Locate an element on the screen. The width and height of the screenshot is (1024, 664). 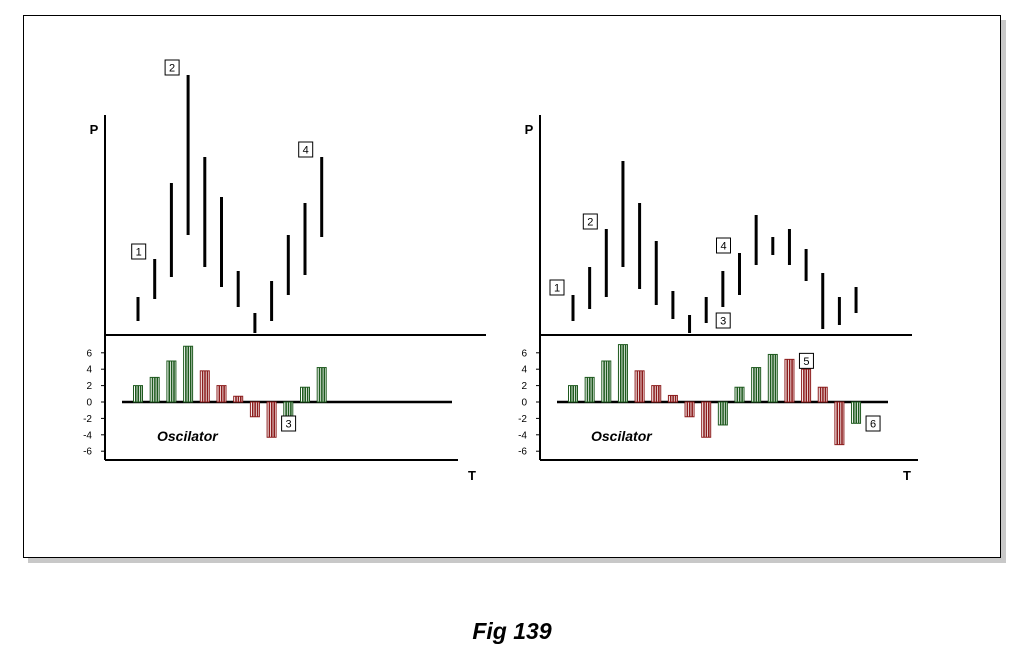
right-oscillator-tick-label: 0 is located at coordinates (524, 403).